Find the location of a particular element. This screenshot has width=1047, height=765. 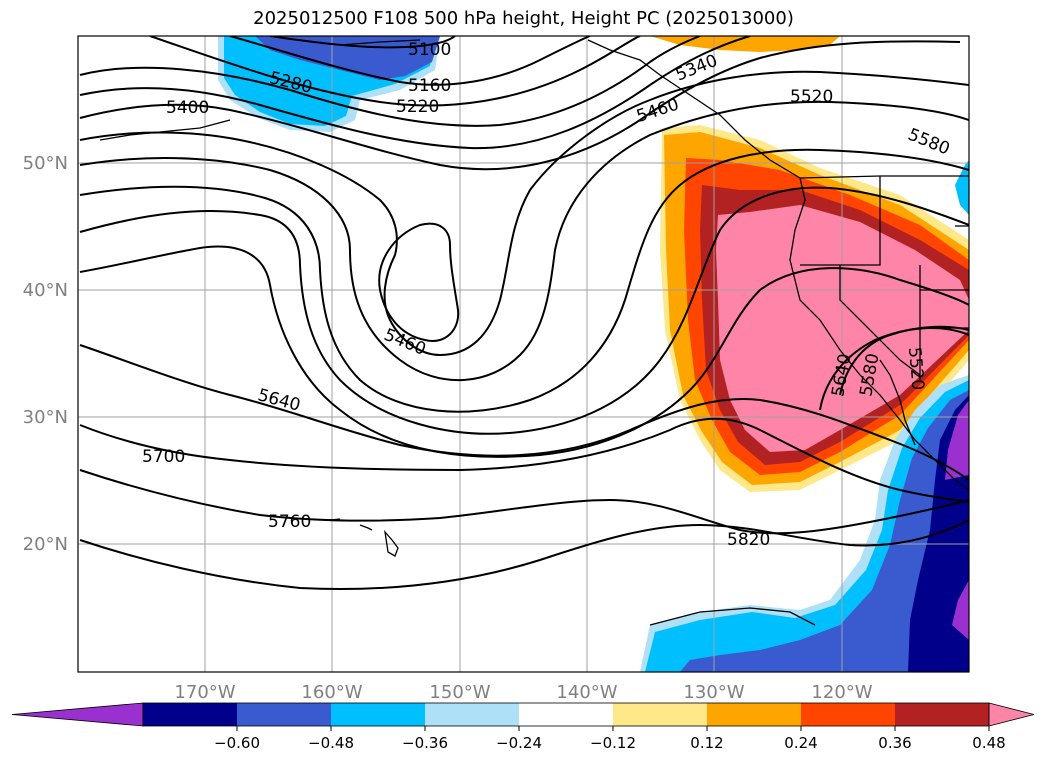

contour-label: 5220 is located at coordinates (417, 107).